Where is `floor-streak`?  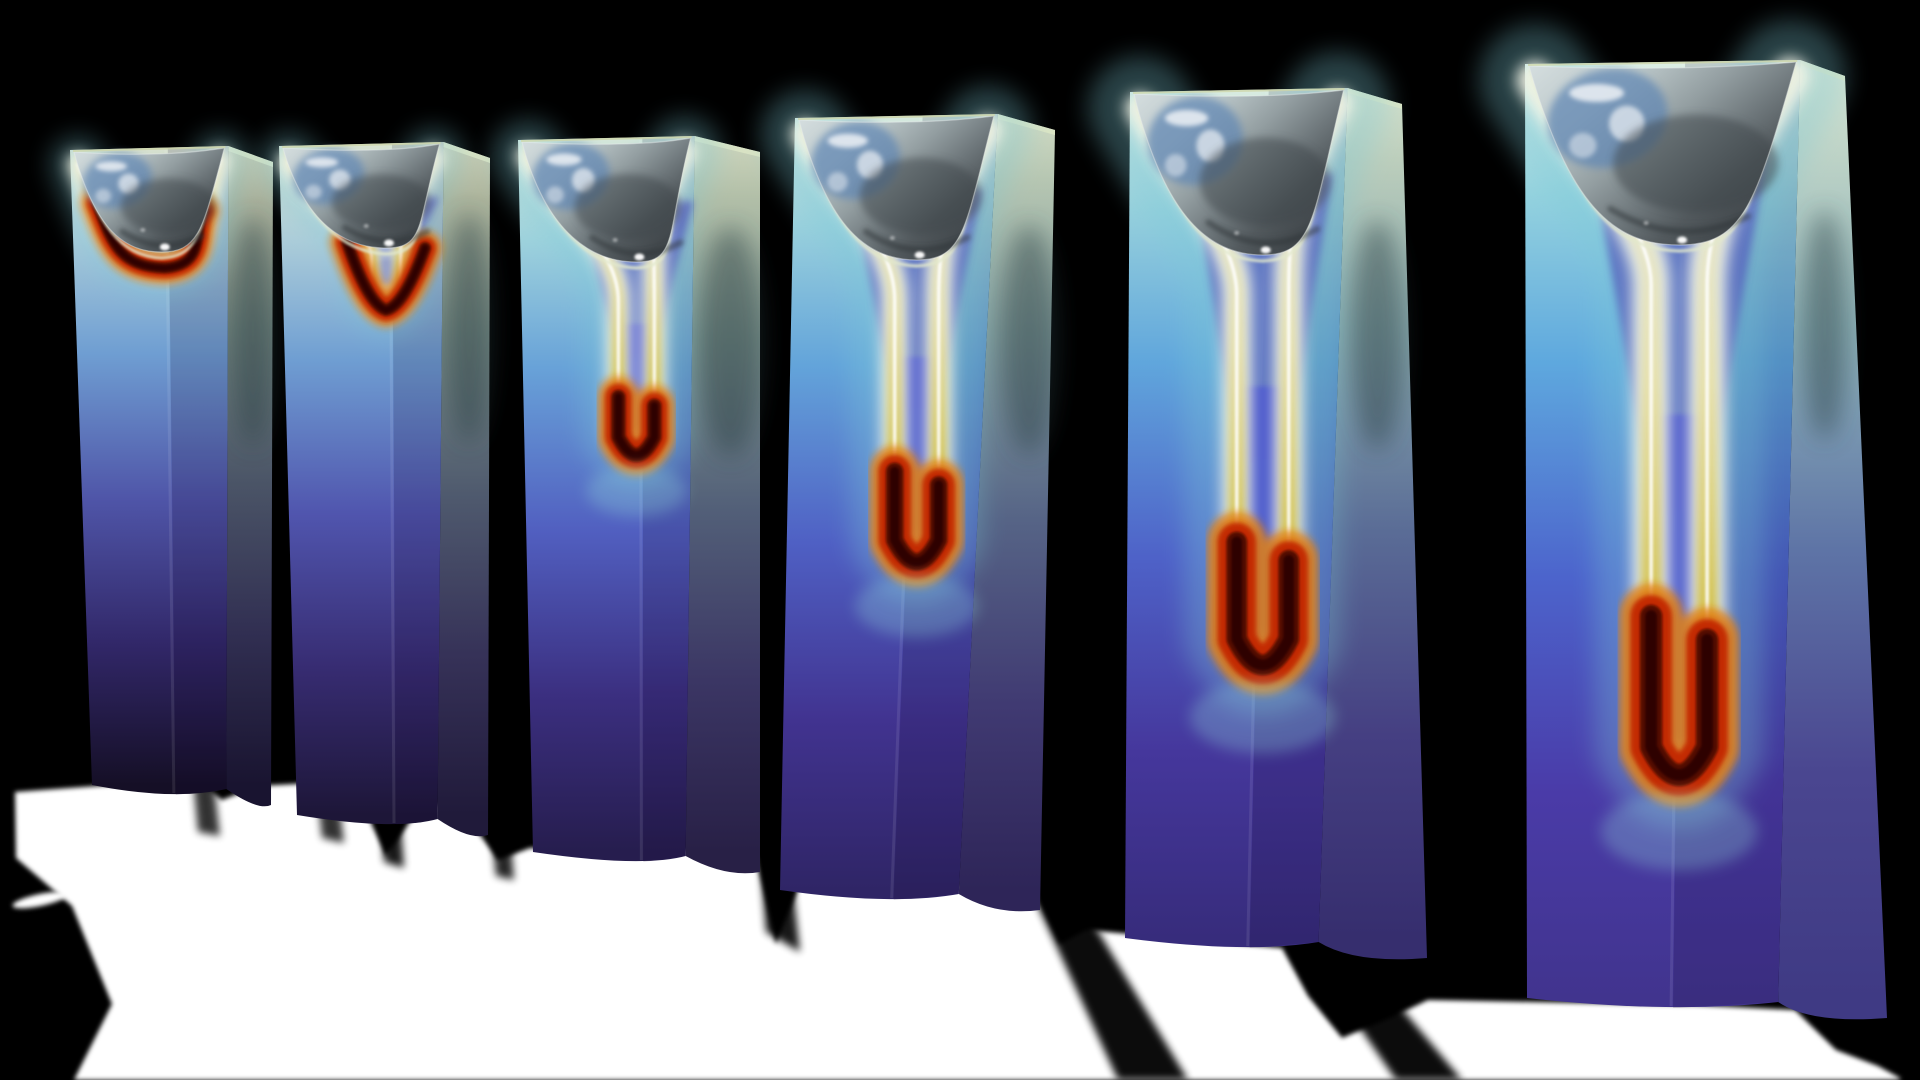 floor-streak is located at coordinates (40, 900).